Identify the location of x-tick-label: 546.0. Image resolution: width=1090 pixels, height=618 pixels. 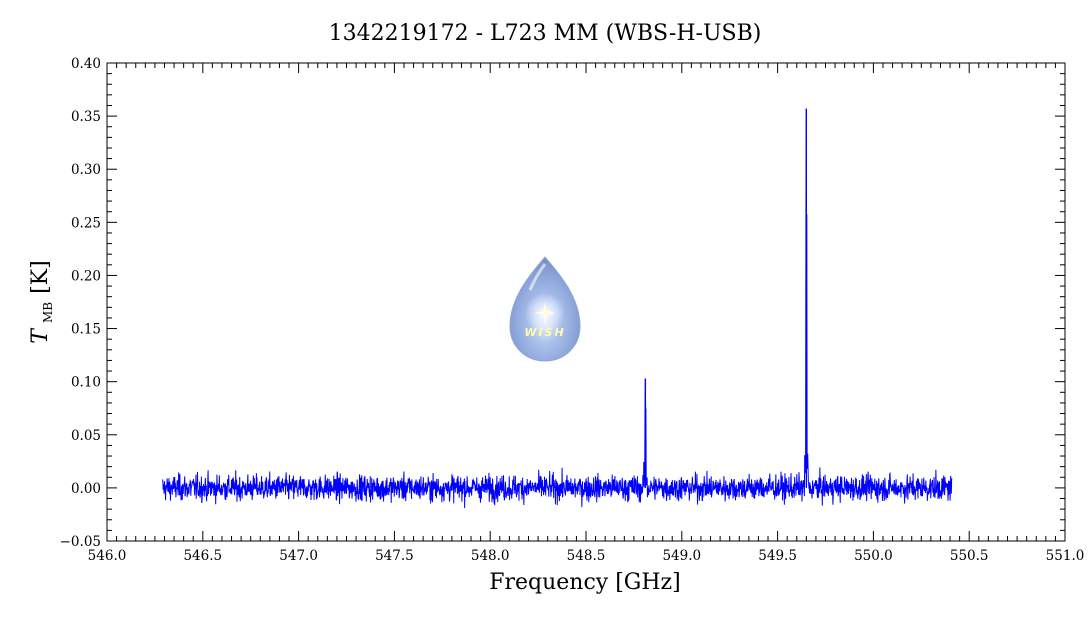
(107, 556).